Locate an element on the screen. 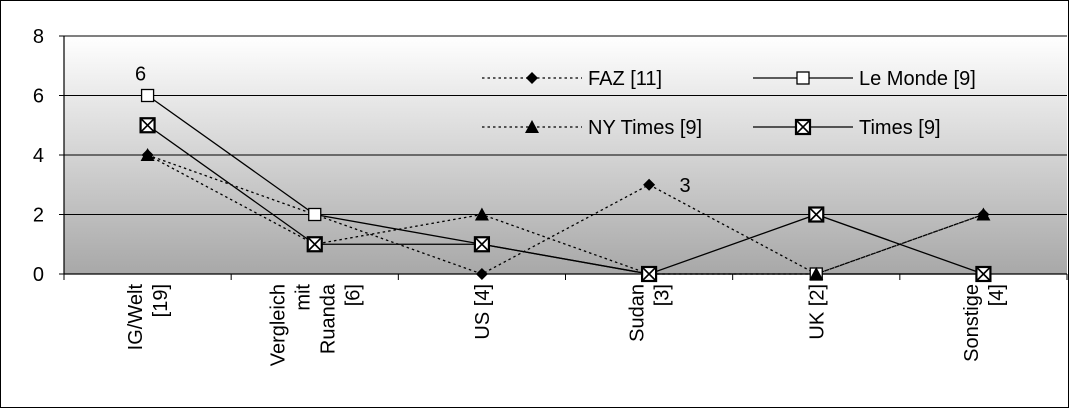 Image resolution: width=1069 pixels, height=408 pixels. x-category-label: Vergleich mit Ruanda [6] is located at coordinates (315, 324).